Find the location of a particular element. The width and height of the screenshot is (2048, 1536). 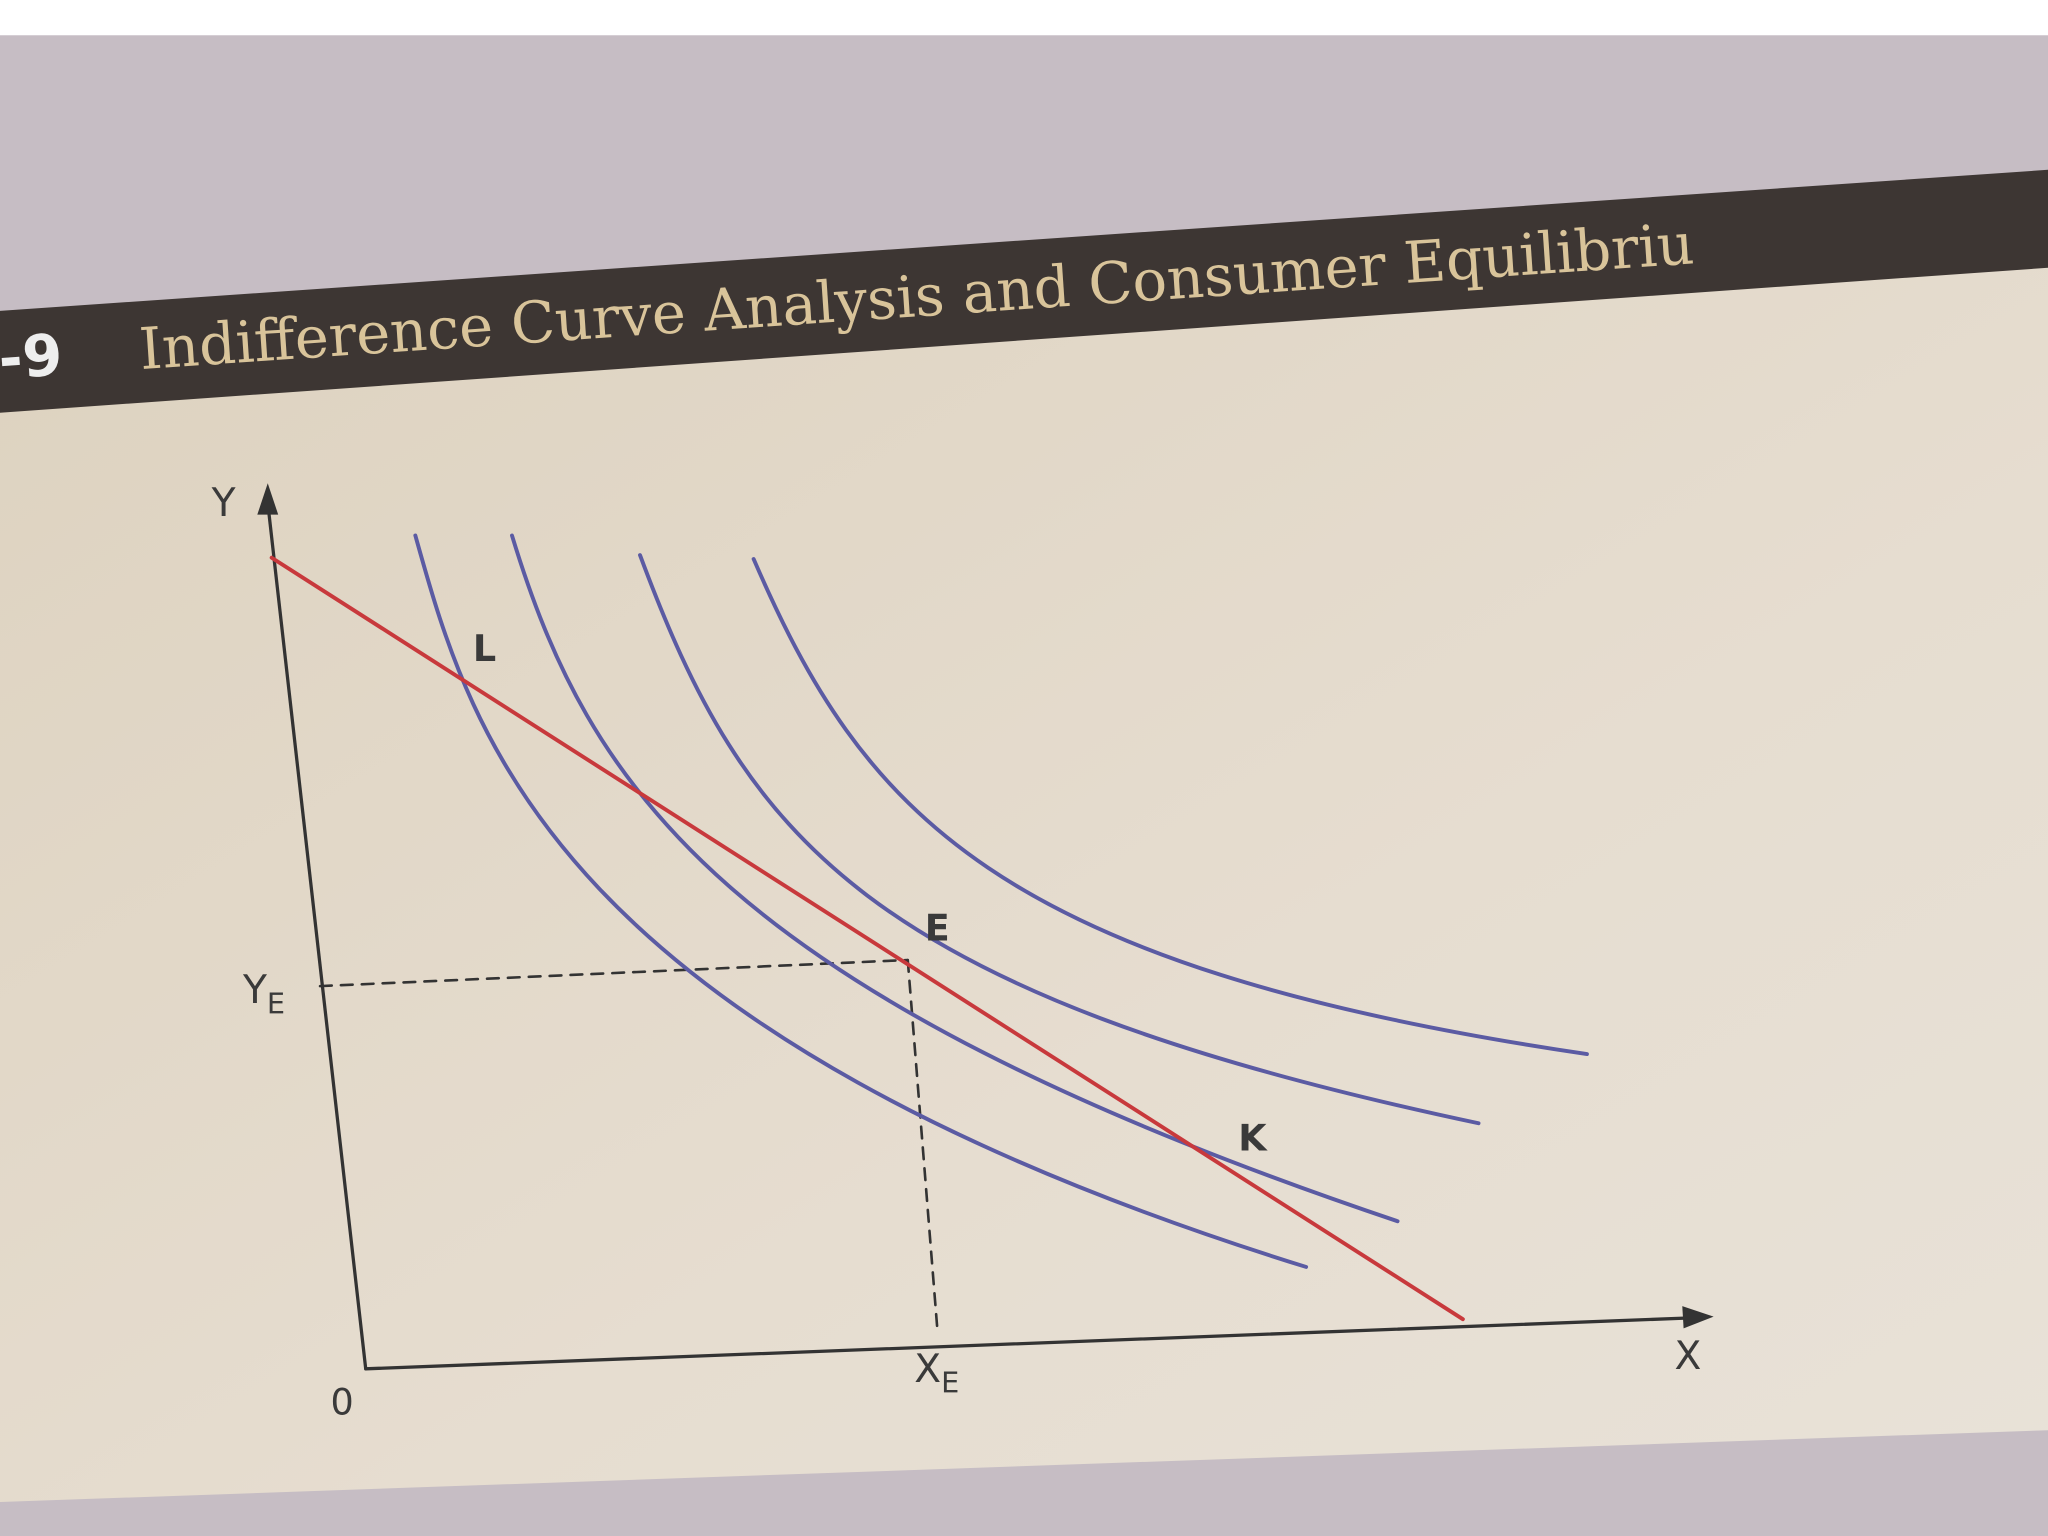

ye-sub: E is located at coordinates (276, 1004).